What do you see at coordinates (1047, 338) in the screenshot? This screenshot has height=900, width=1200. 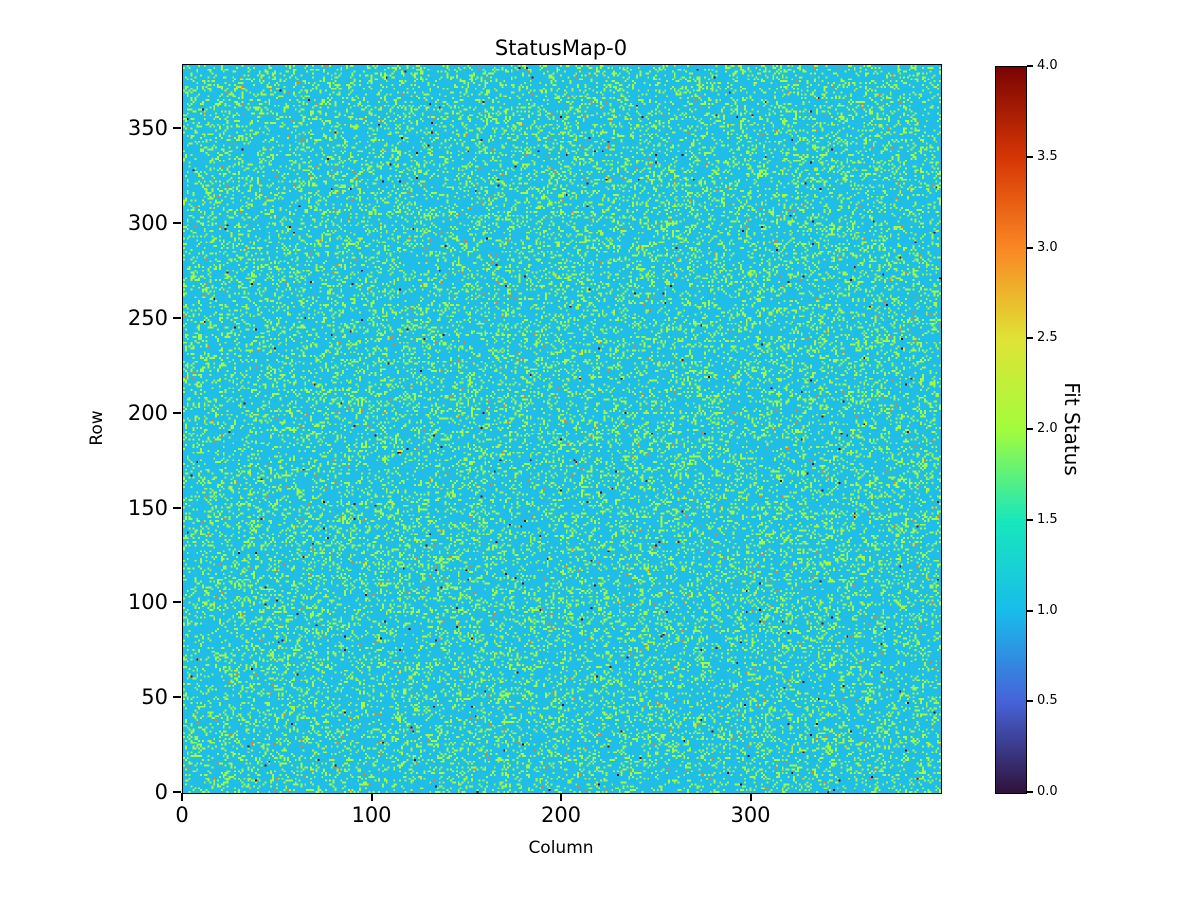 I see `colorbar-tick-label: 2.5` at bounding box center [1047, 338].